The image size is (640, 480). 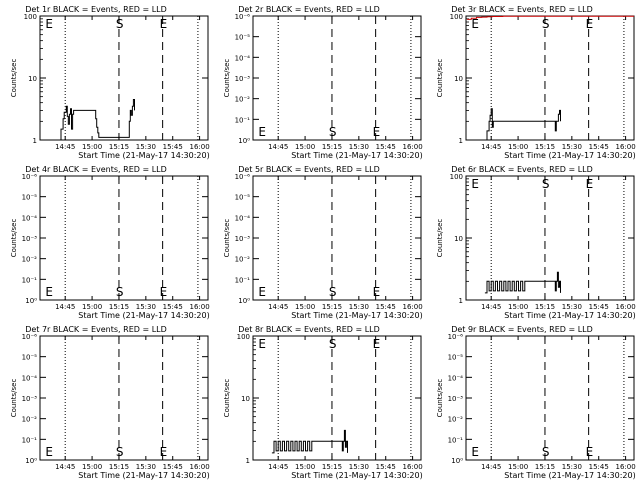 What do you see at coordinates (96, 169) in the screenshot?
I see `panel-title: Det 4r BLACK = Events, RED = LLD` at bounding box center [96, 169].